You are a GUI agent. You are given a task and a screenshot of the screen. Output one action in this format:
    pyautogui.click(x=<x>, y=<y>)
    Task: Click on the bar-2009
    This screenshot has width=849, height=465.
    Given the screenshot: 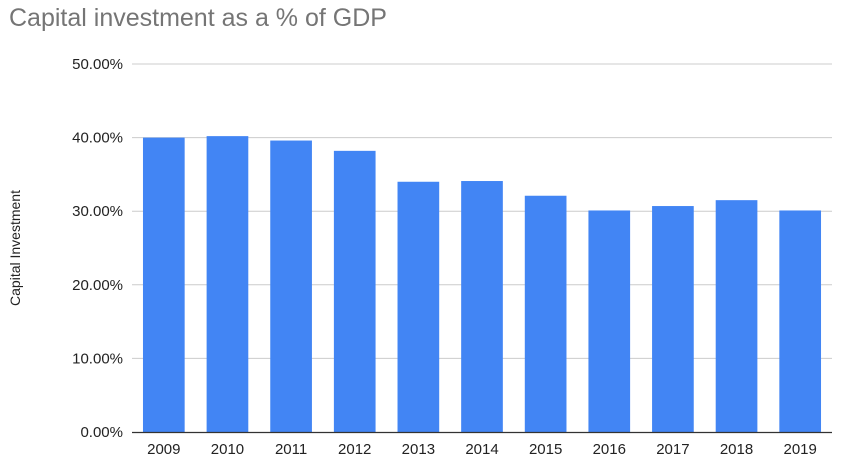 What is the action you would take?
    pyautogui.click(x=163, y=284)
    